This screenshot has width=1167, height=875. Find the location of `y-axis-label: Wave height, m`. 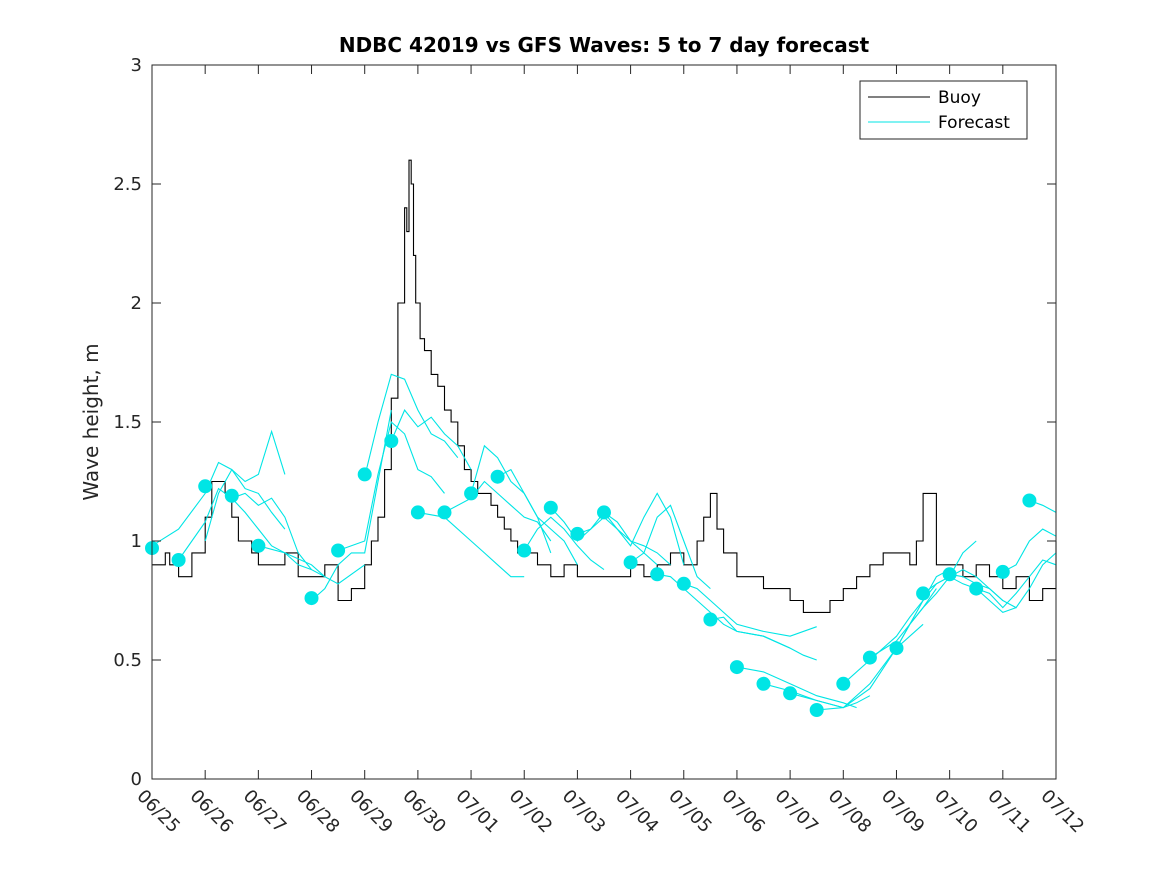

y-axis-label: Wave height, m is located at coordinates (91, 421).